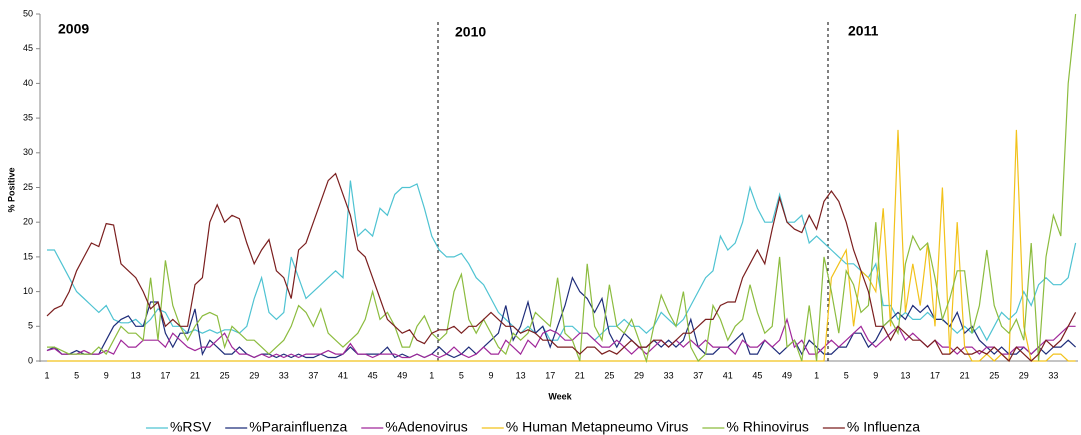  Describe the element at coordinates (73, 29) in the screenshot. I see `year-label: 2009` at that location.